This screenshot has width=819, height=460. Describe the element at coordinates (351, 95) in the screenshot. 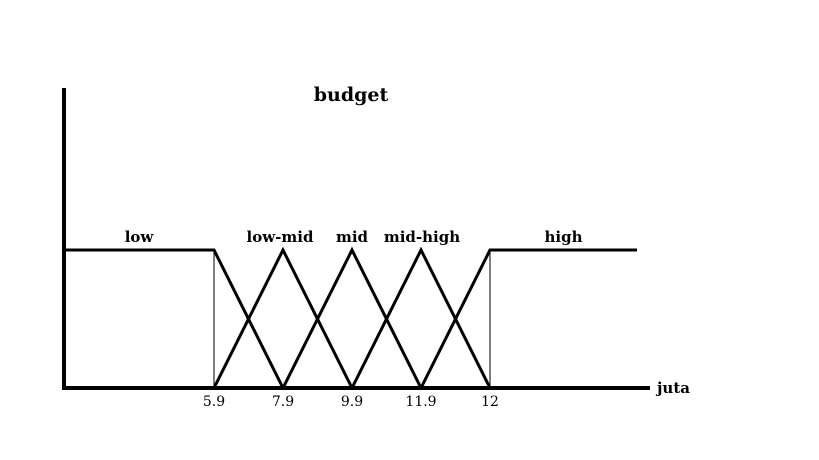

I see `chart-title: budget` at that location.